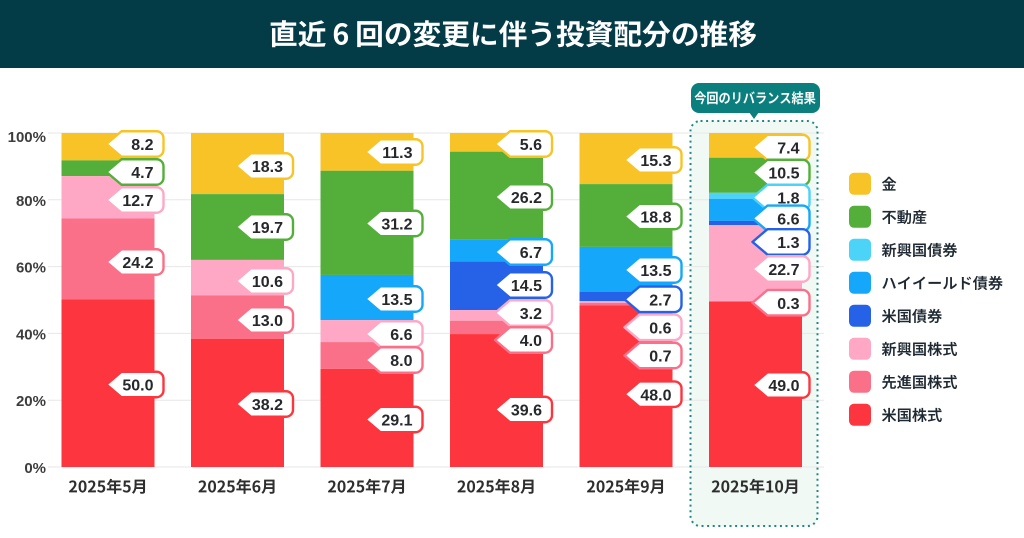 This screenshot has width=1024, height=538. I want to click on svg-text: 60%, so click(31, 268).